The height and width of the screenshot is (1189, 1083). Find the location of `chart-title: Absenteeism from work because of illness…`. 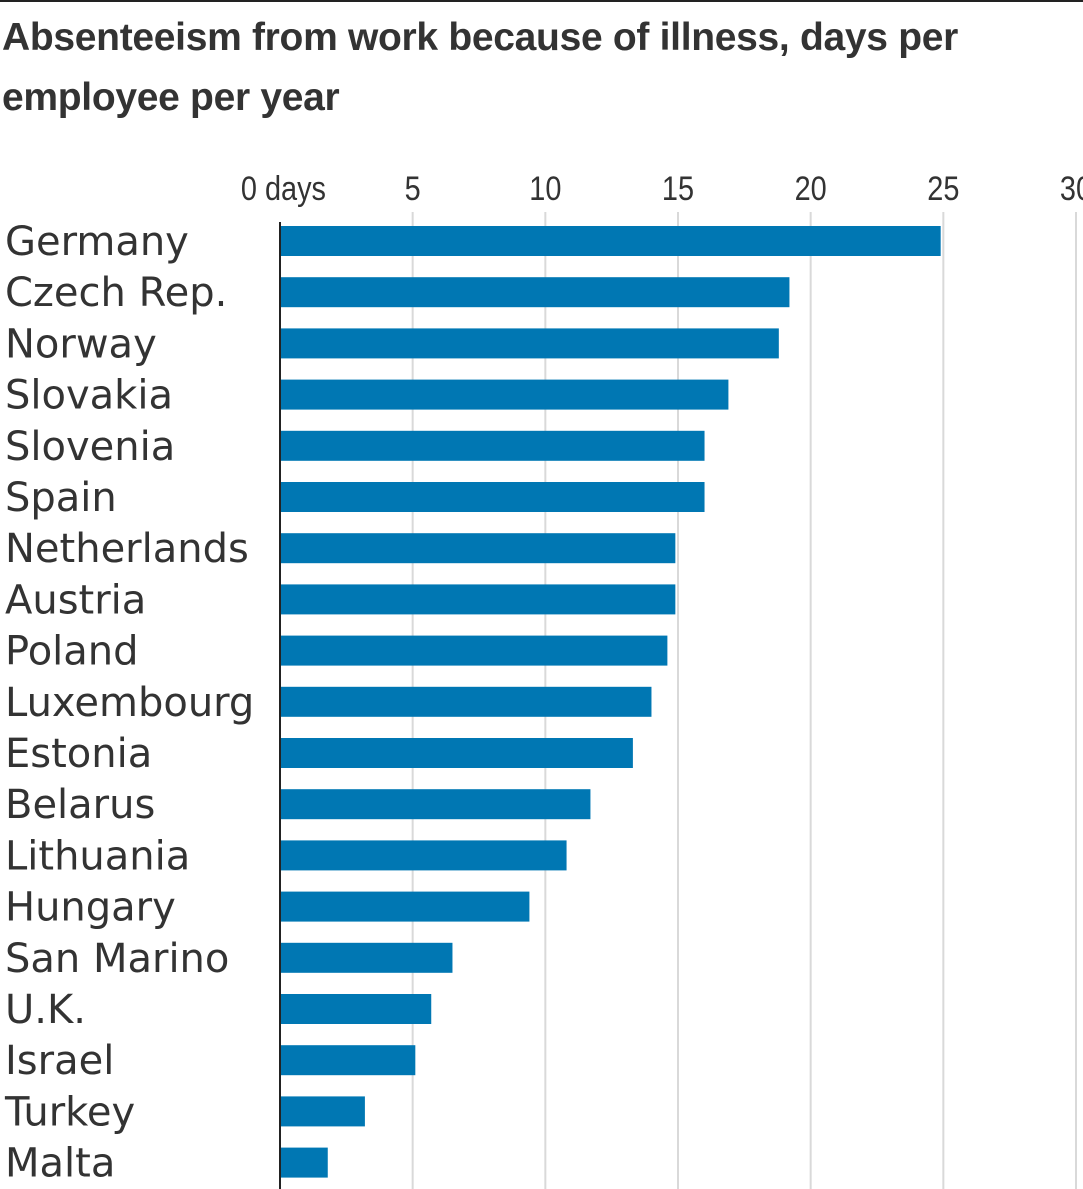

chart-title: Absenteeism from work because of illness… is located at coordinates (480, 67).